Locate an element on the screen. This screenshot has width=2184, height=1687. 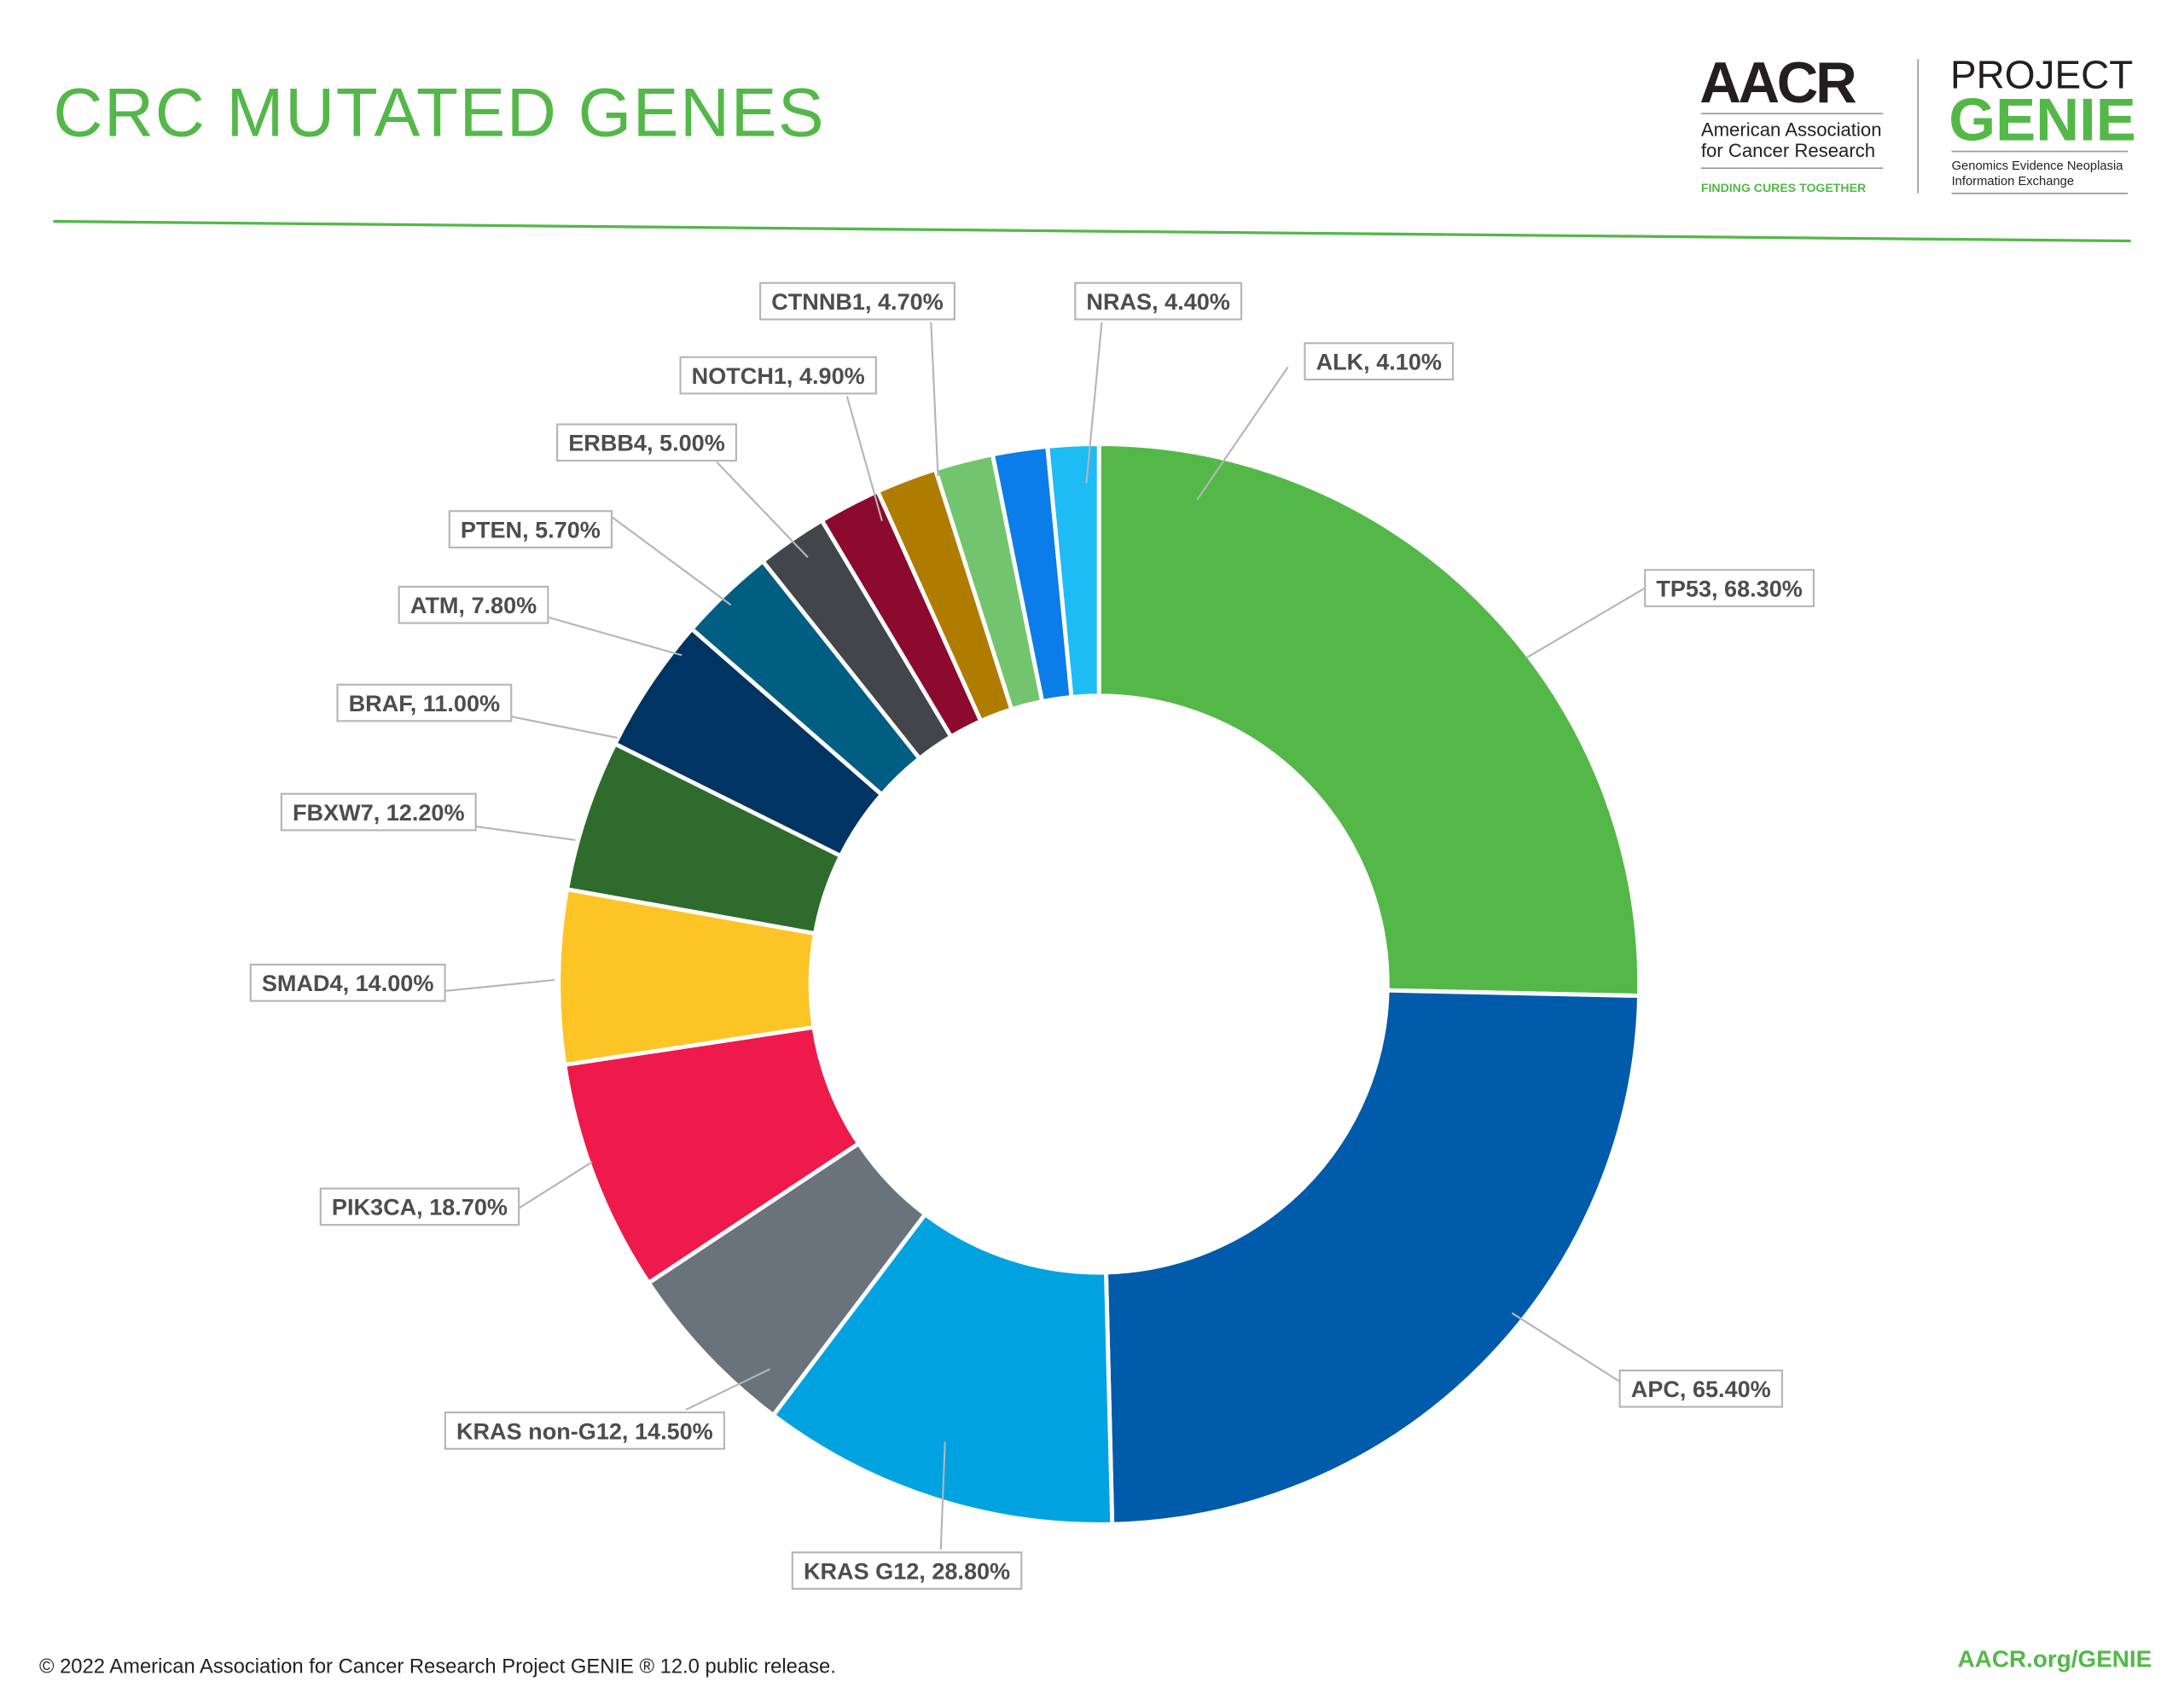
data-label: KRAS non-G12, 14.50% is located at coordinates (585, 1430).